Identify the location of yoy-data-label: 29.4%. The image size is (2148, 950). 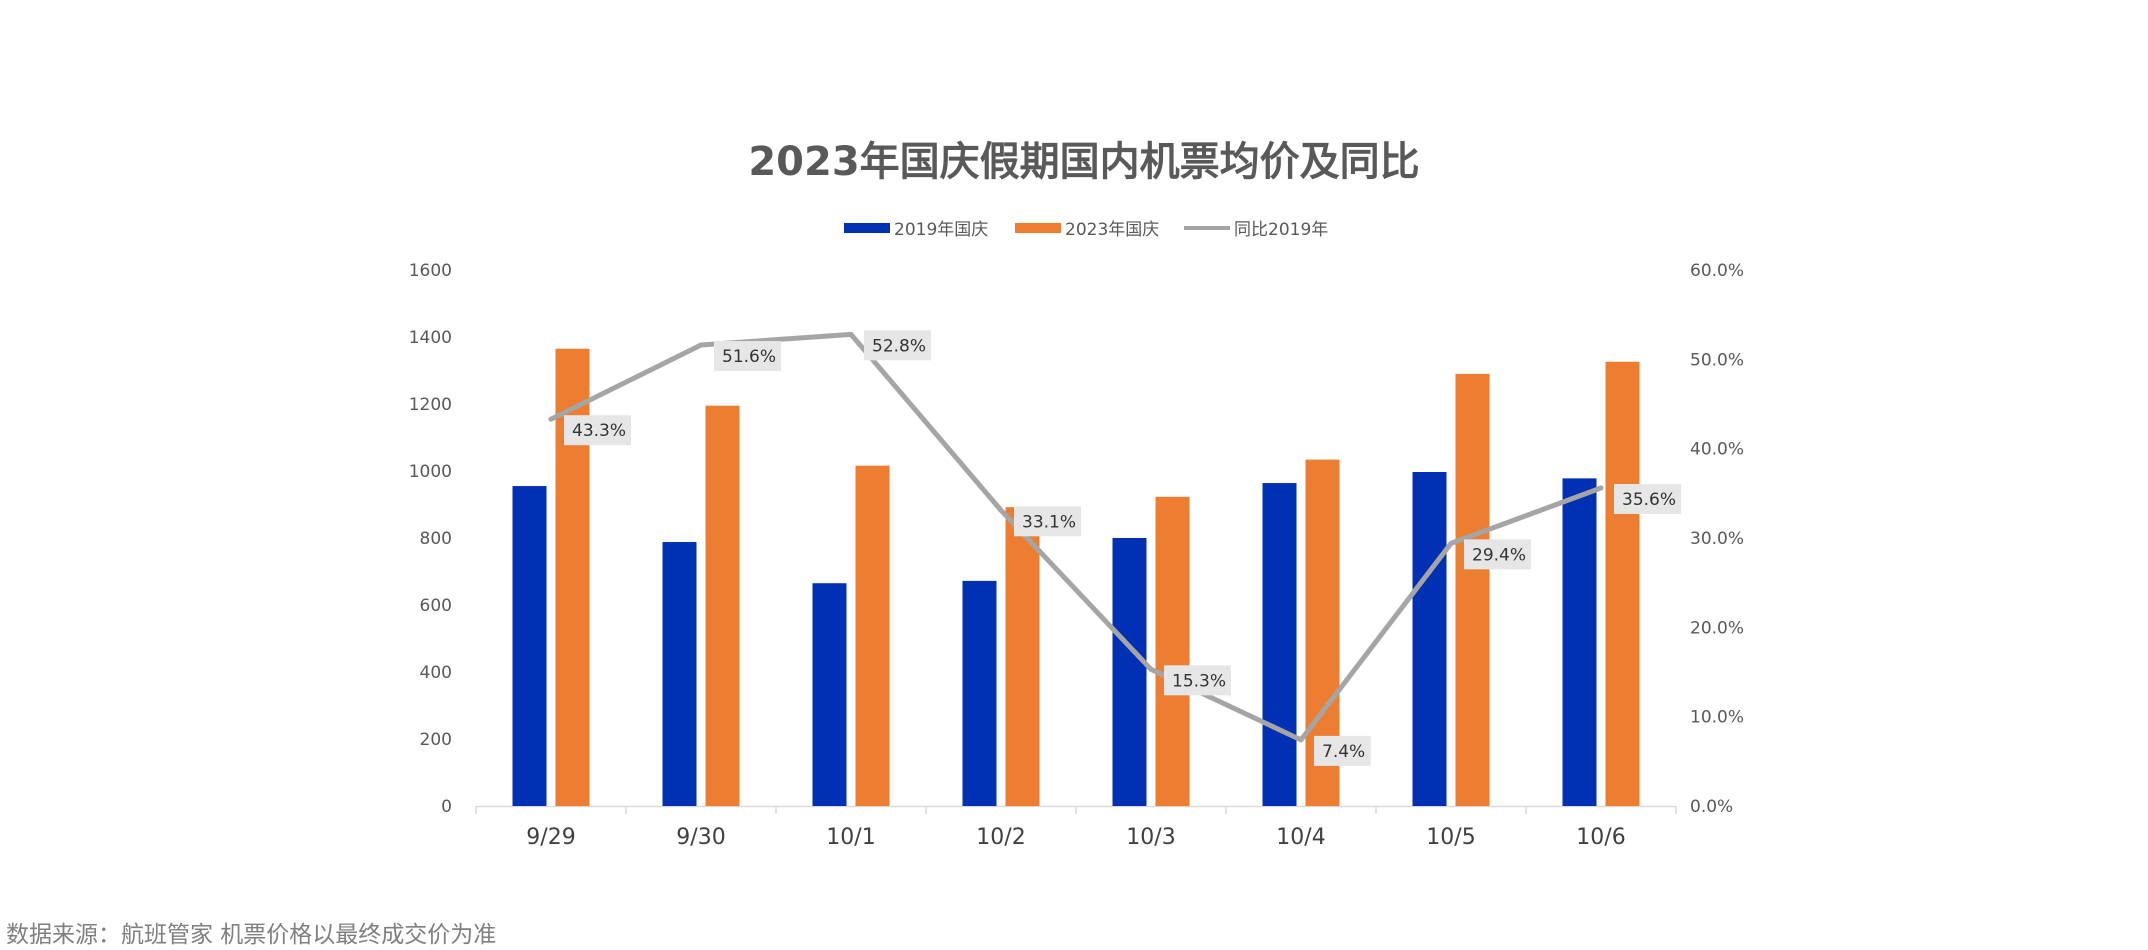
(1497, 554).